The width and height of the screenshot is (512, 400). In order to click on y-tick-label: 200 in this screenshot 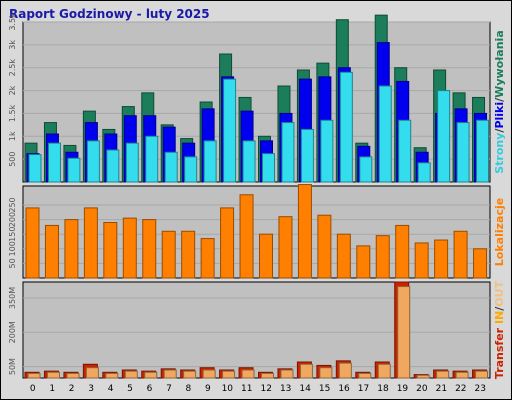, I will do `click(12, 219)`.